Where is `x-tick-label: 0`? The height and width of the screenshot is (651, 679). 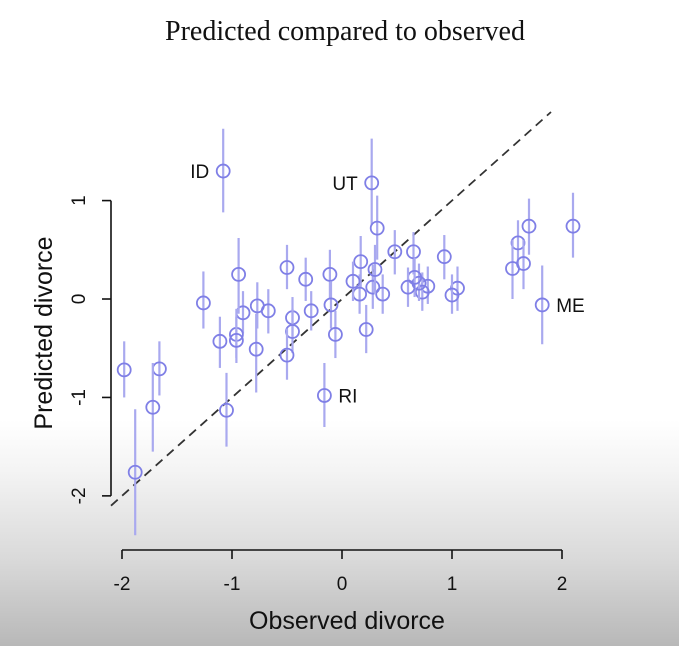
x-tick-label: 0 is located at coordinates (342, 584).